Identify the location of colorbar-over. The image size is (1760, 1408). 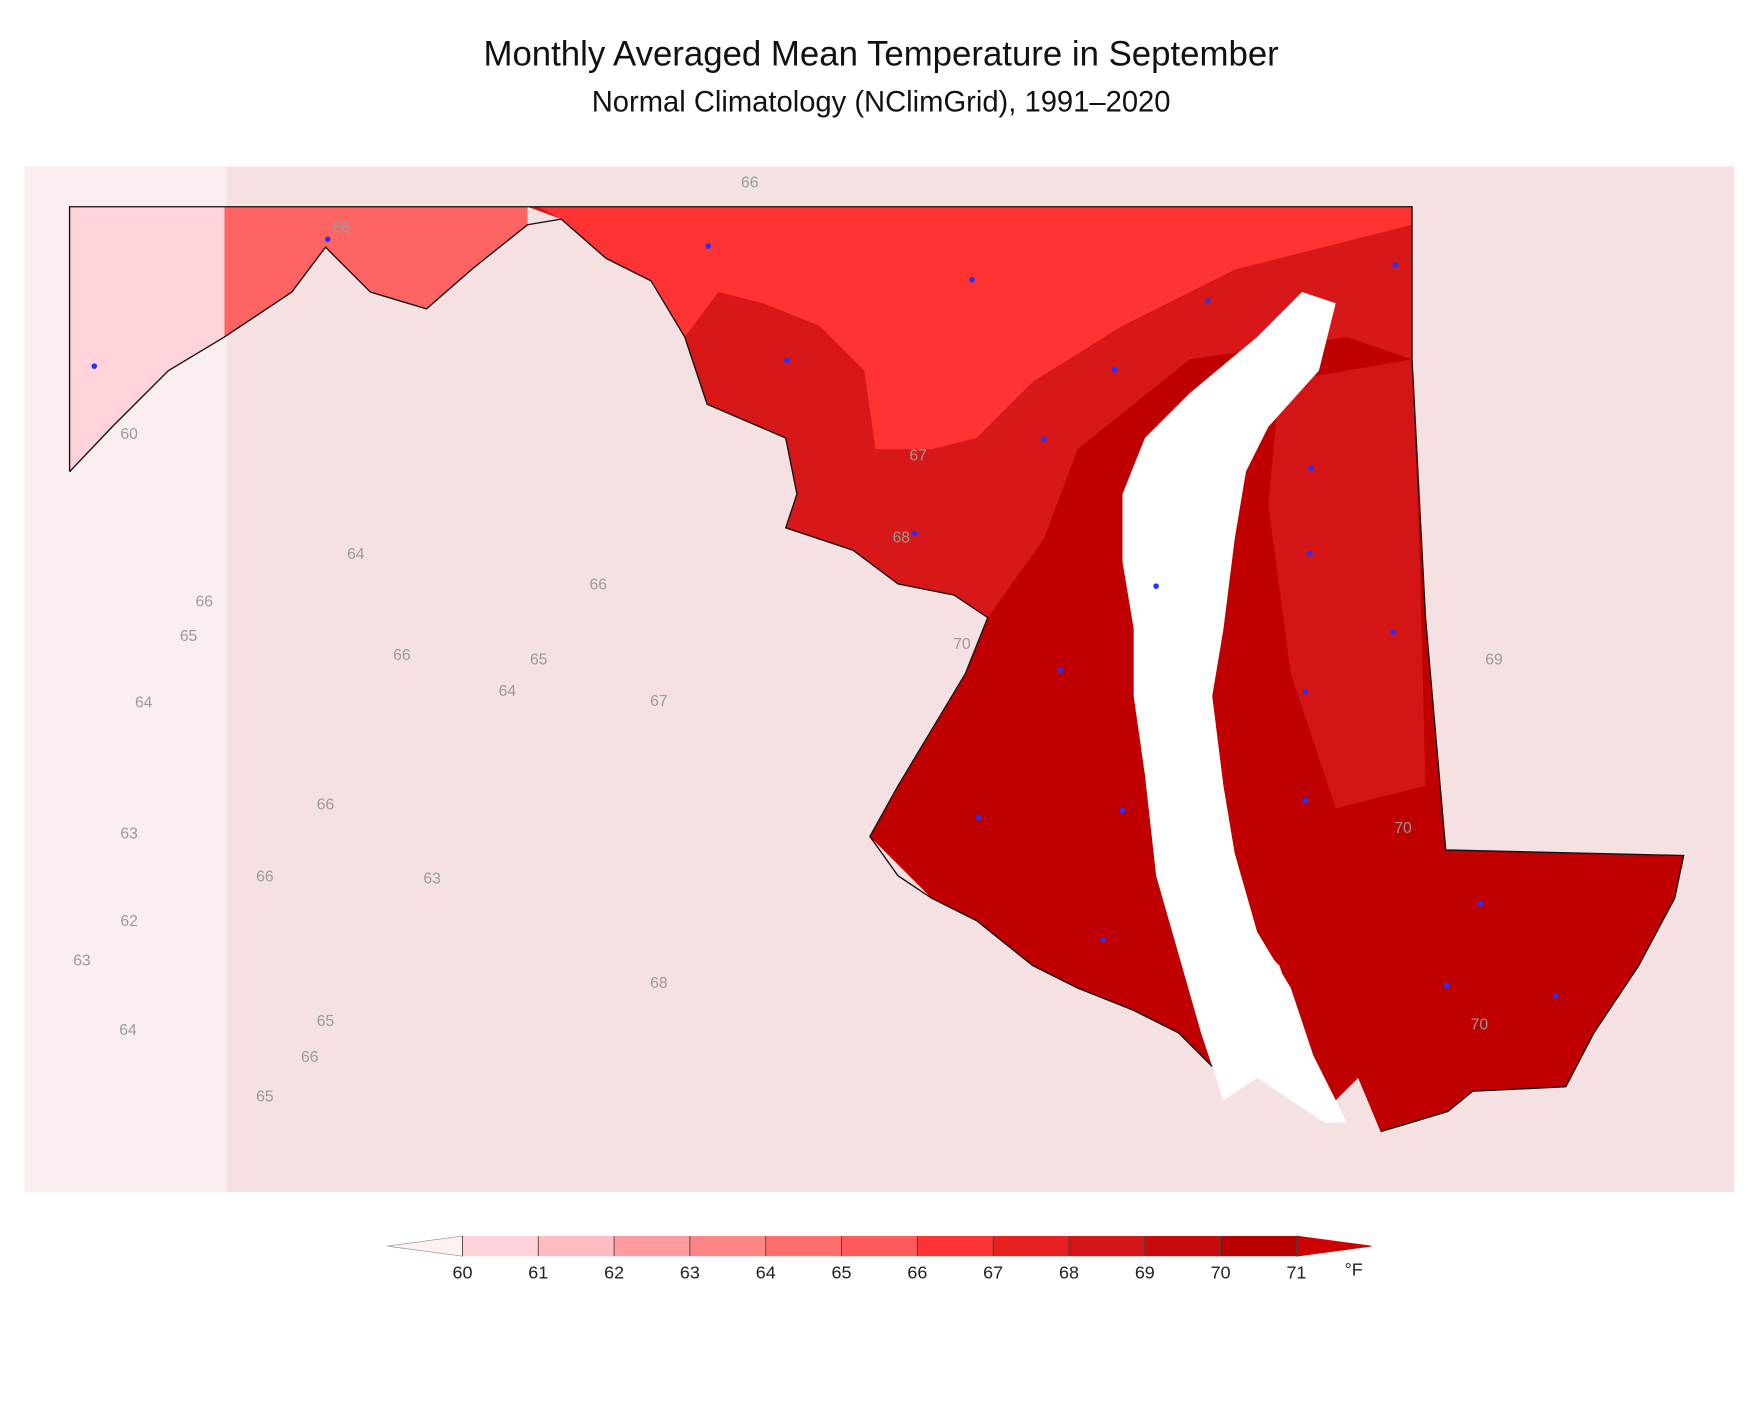
(1334, 1246).